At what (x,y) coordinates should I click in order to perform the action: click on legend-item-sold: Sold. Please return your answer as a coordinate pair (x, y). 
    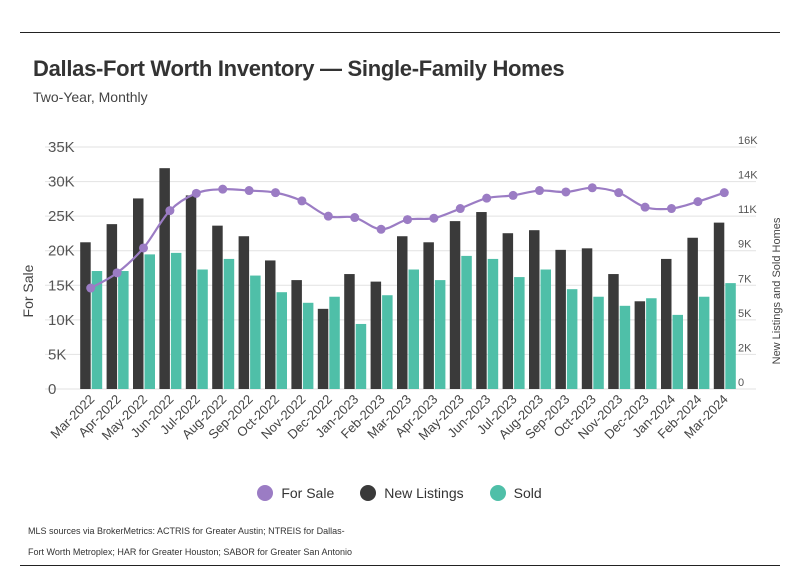
    Looking at the image, I should click on (515, 493).